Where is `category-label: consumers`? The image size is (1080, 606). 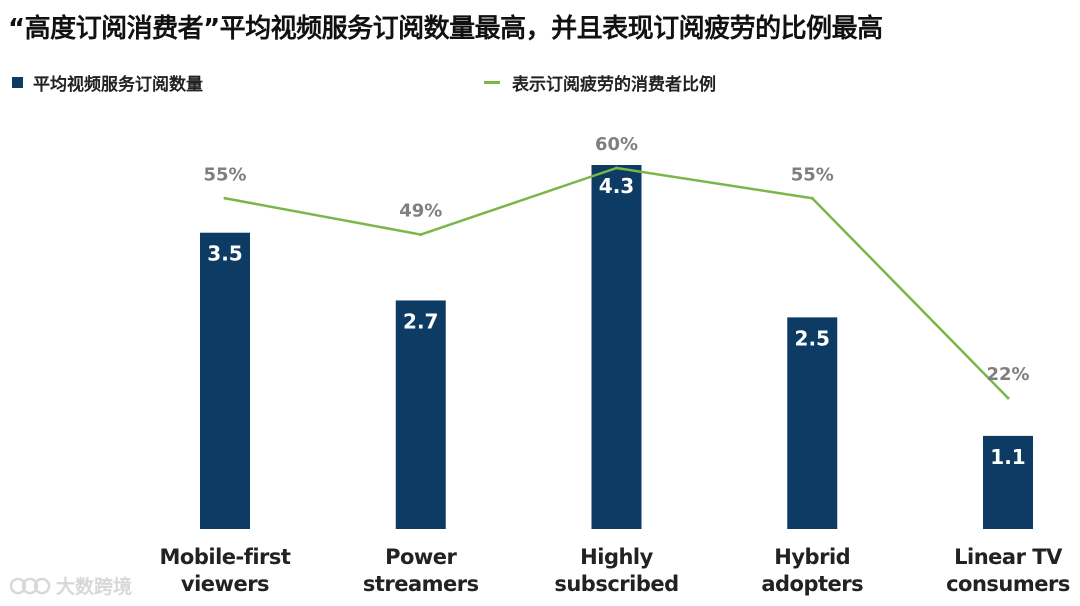 category-label: consumers is located at coordinates (1008, 584).